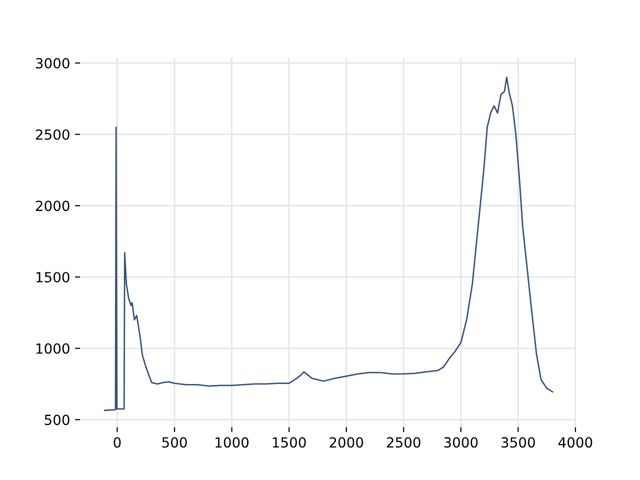 The height and width of the screenshot is (480, 640). Describe the element at coordinates (232, 442) in the screenshot. I see `x-tick-label: 1000` at that location.